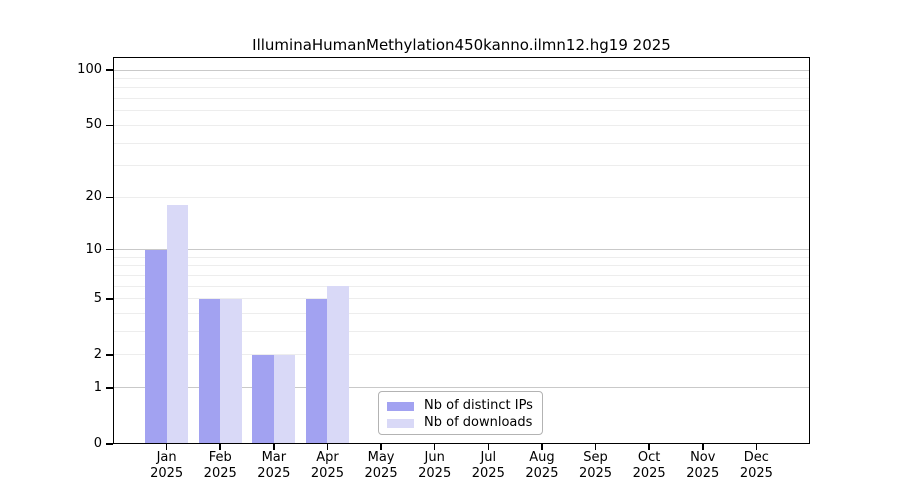 The height and width of the screenshot is (500, 900). What do you see at coordinates (97, 387) in the screenshot?
I see `y-tick-label: 1` at bounding box center [97, 387].